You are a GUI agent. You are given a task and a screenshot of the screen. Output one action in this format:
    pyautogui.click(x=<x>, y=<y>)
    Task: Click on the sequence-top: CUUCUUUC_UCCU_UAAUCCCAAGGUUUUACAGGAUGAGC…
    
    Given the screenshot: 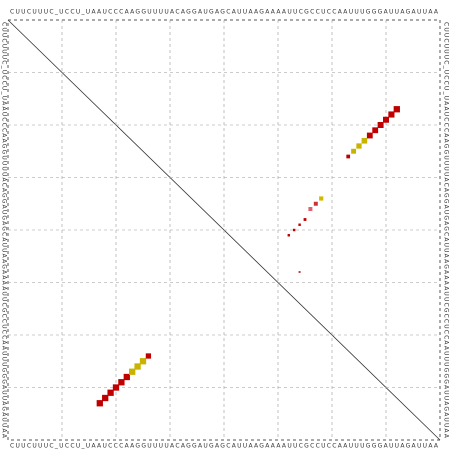 What is the action you would take?
    pyautogui.click(x=224, y=12)
    